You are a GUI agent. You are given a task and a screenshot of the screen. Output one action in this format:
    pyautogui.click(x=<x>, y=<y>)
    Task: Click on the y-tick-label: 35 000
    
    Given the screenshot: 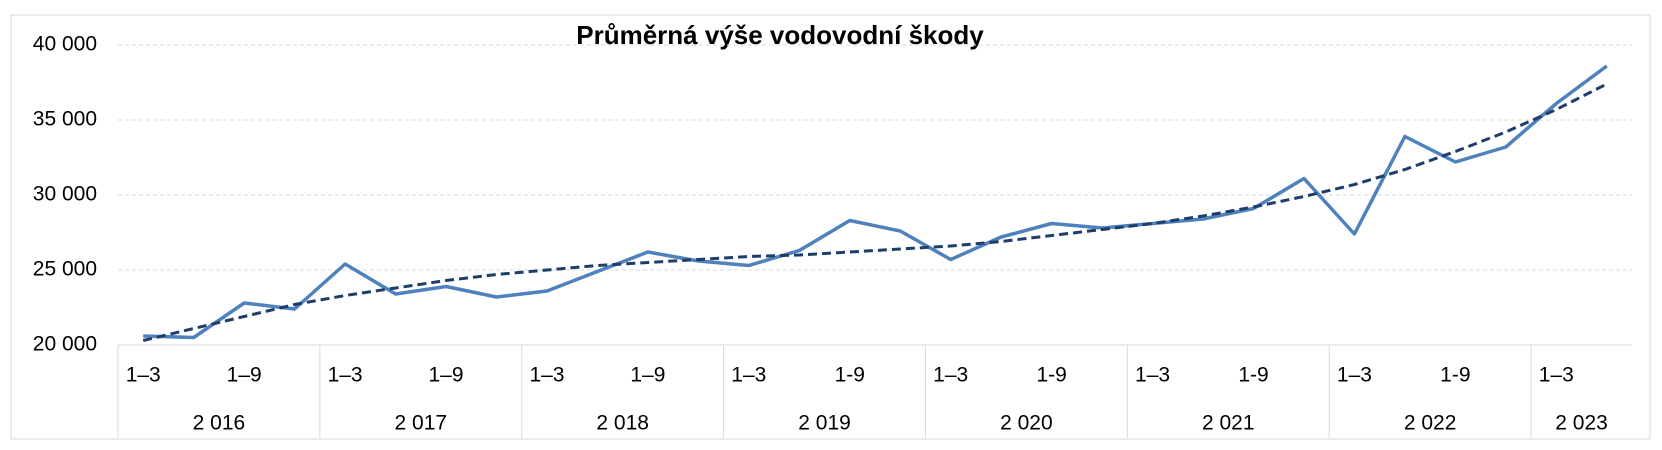 What is the action you would take?
    pyautogui.click(x=65, y=119)
    